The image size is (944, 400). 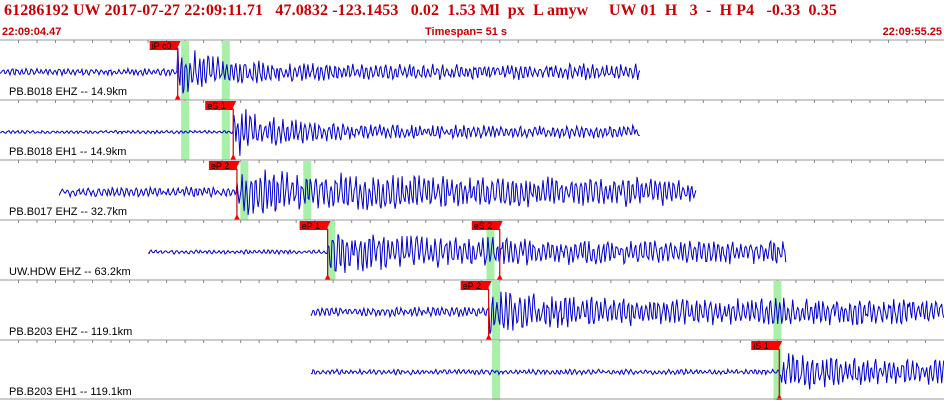 What do you see at coordinates (466, 32) in the screenshot?
I see `timespan-label: Timespan= 51 s` at bounding box center [466, 32].